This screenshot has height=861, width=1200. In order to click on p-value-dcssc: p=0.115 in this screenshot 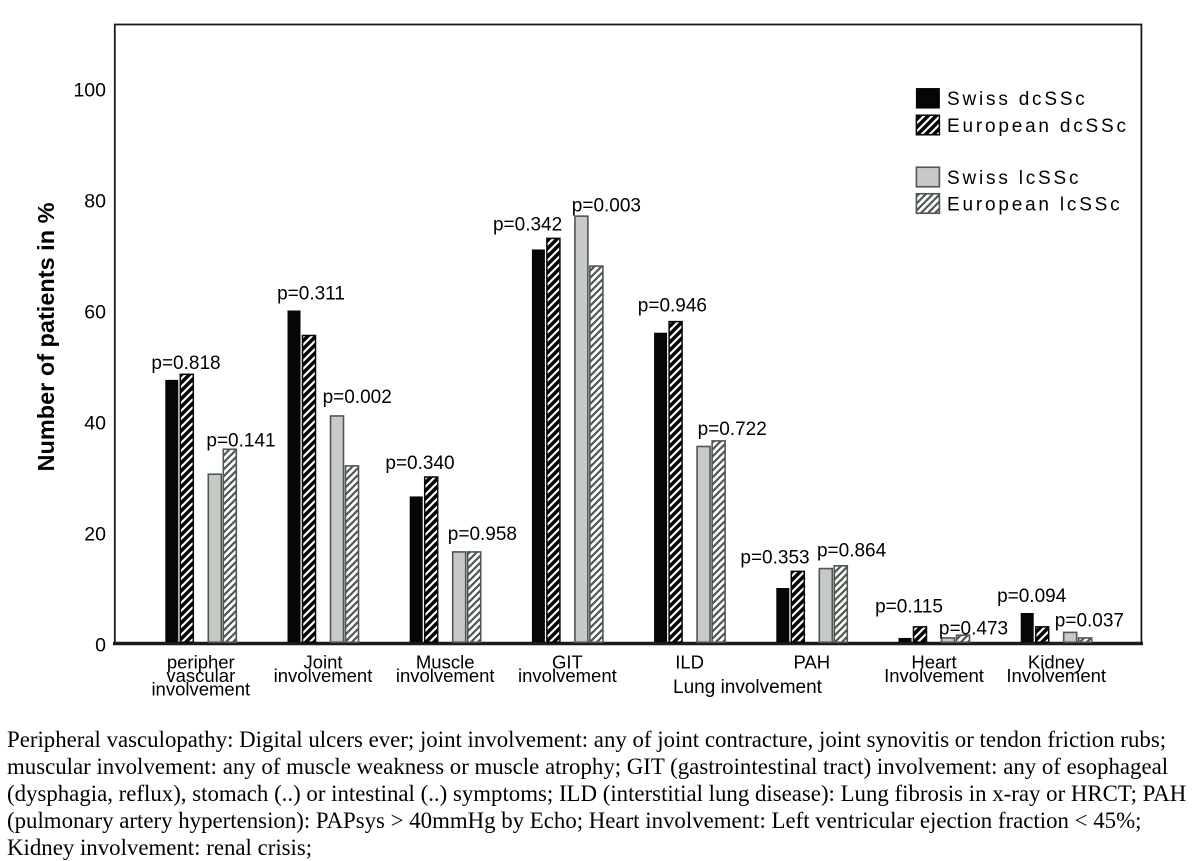, I will do `click(909, 607)`.